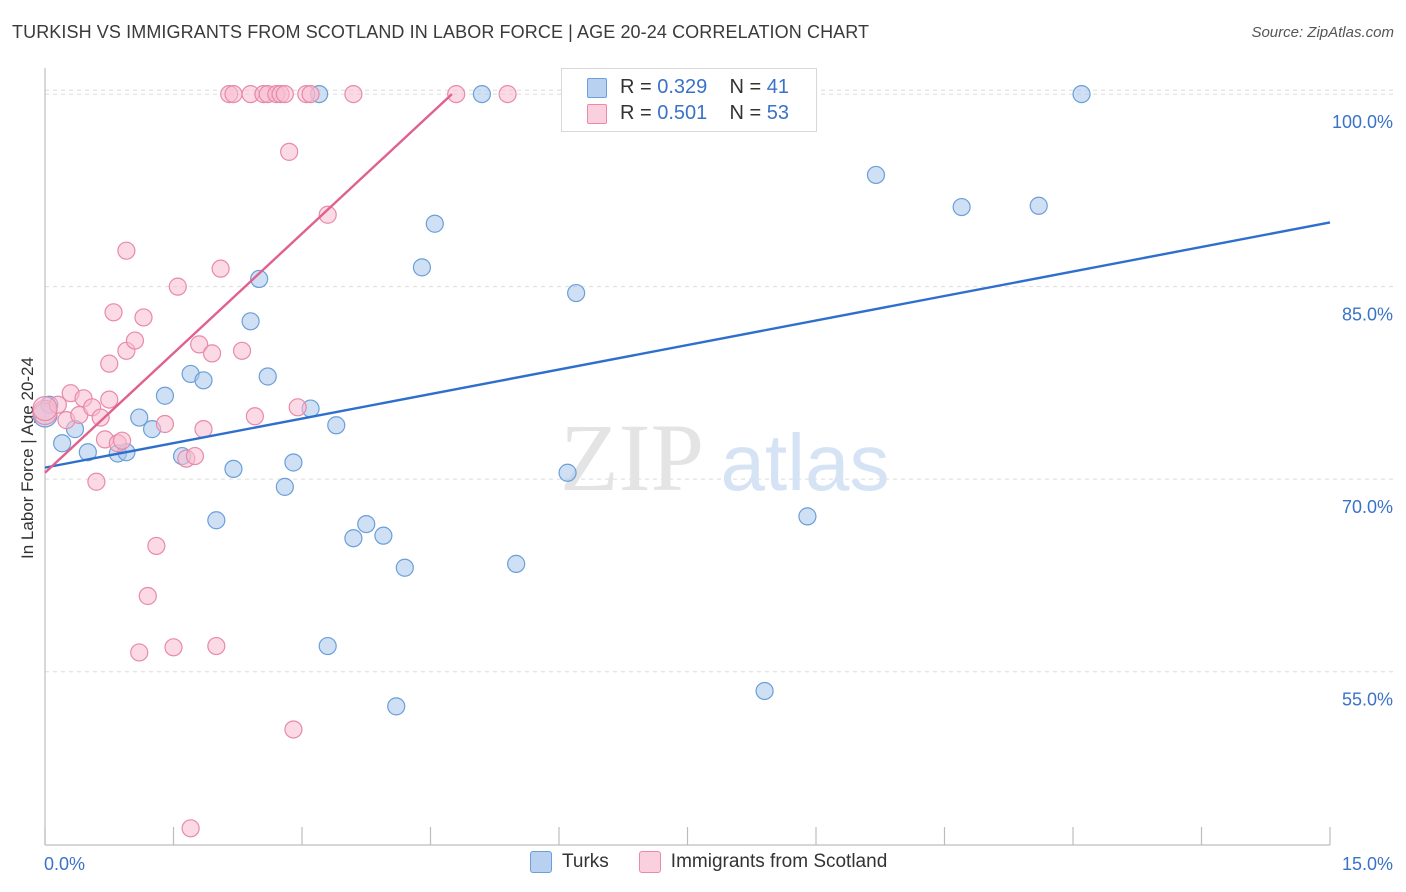  I want to click on stats-legend: R = 0.329 N = 41 R = 0.501 N = 53, so click(689, 100).